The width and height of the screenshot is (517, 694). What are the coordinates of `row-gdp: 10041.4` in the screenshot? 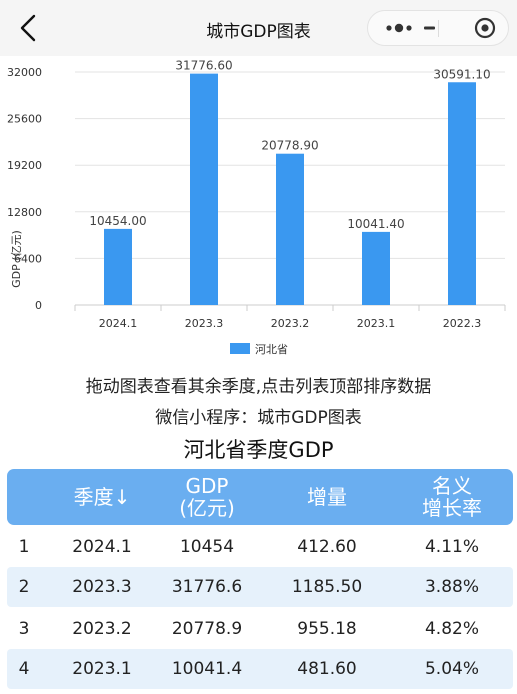 It's located at (207, 669).